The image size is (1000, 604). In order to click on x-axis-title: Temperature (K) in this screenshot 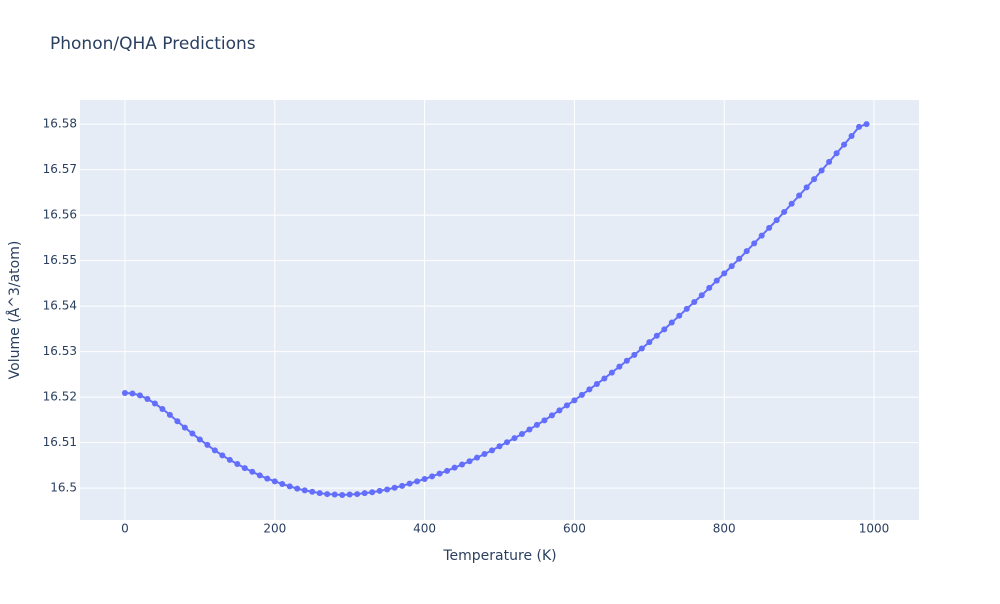, I will do `click(499, 556)`.